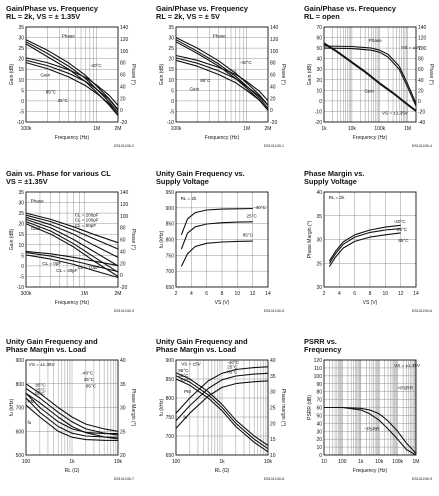 Image resolution: width=439 pixels, height=496 pixels. I want to click on annotation-label: RL = 2k, so click(189, 198).